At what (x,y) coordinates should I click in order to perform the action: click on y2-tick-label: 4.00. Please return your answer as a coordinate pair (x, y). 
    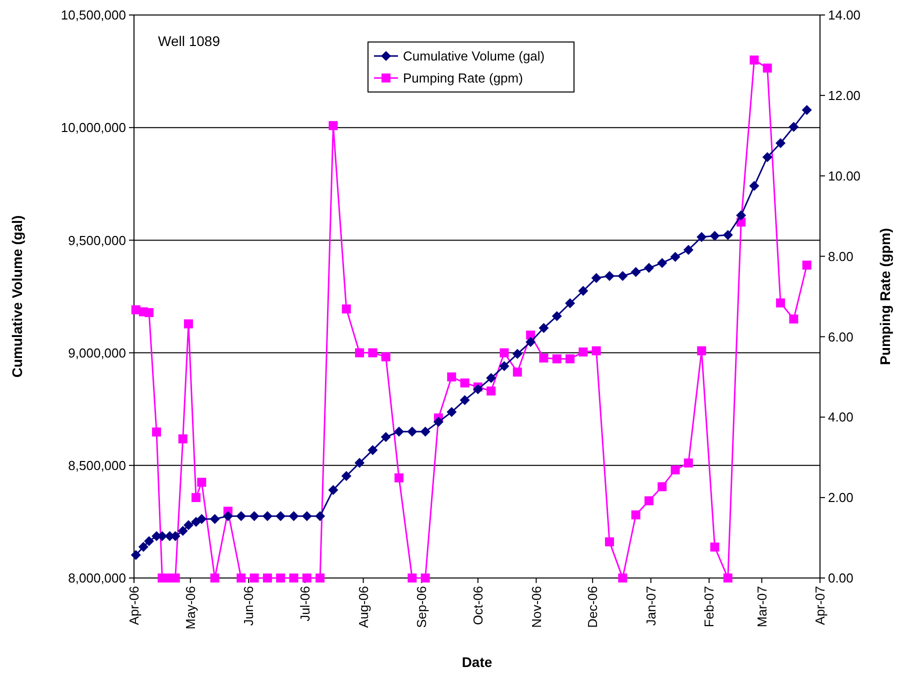
    Looking at the image, I should click on (841, 417).